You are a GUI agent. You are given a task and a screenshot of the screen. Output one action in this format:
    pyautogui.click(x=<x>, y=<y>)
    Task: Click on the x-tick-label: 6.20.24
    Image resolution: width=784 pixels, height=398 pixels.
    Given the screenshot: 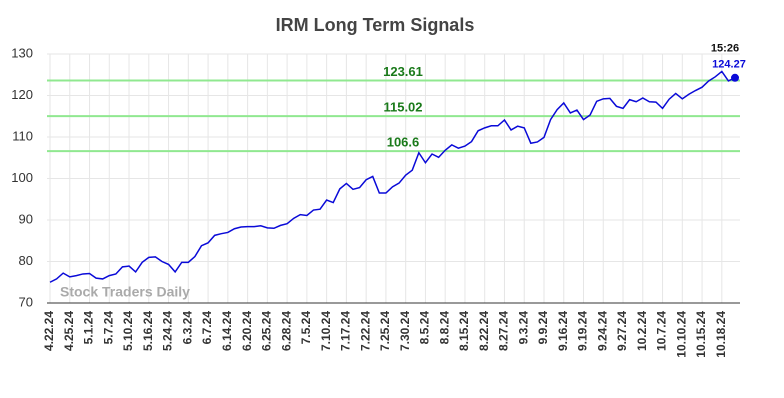 What is the action you would take?
    pyautogui.click(x=247, y=331)
    